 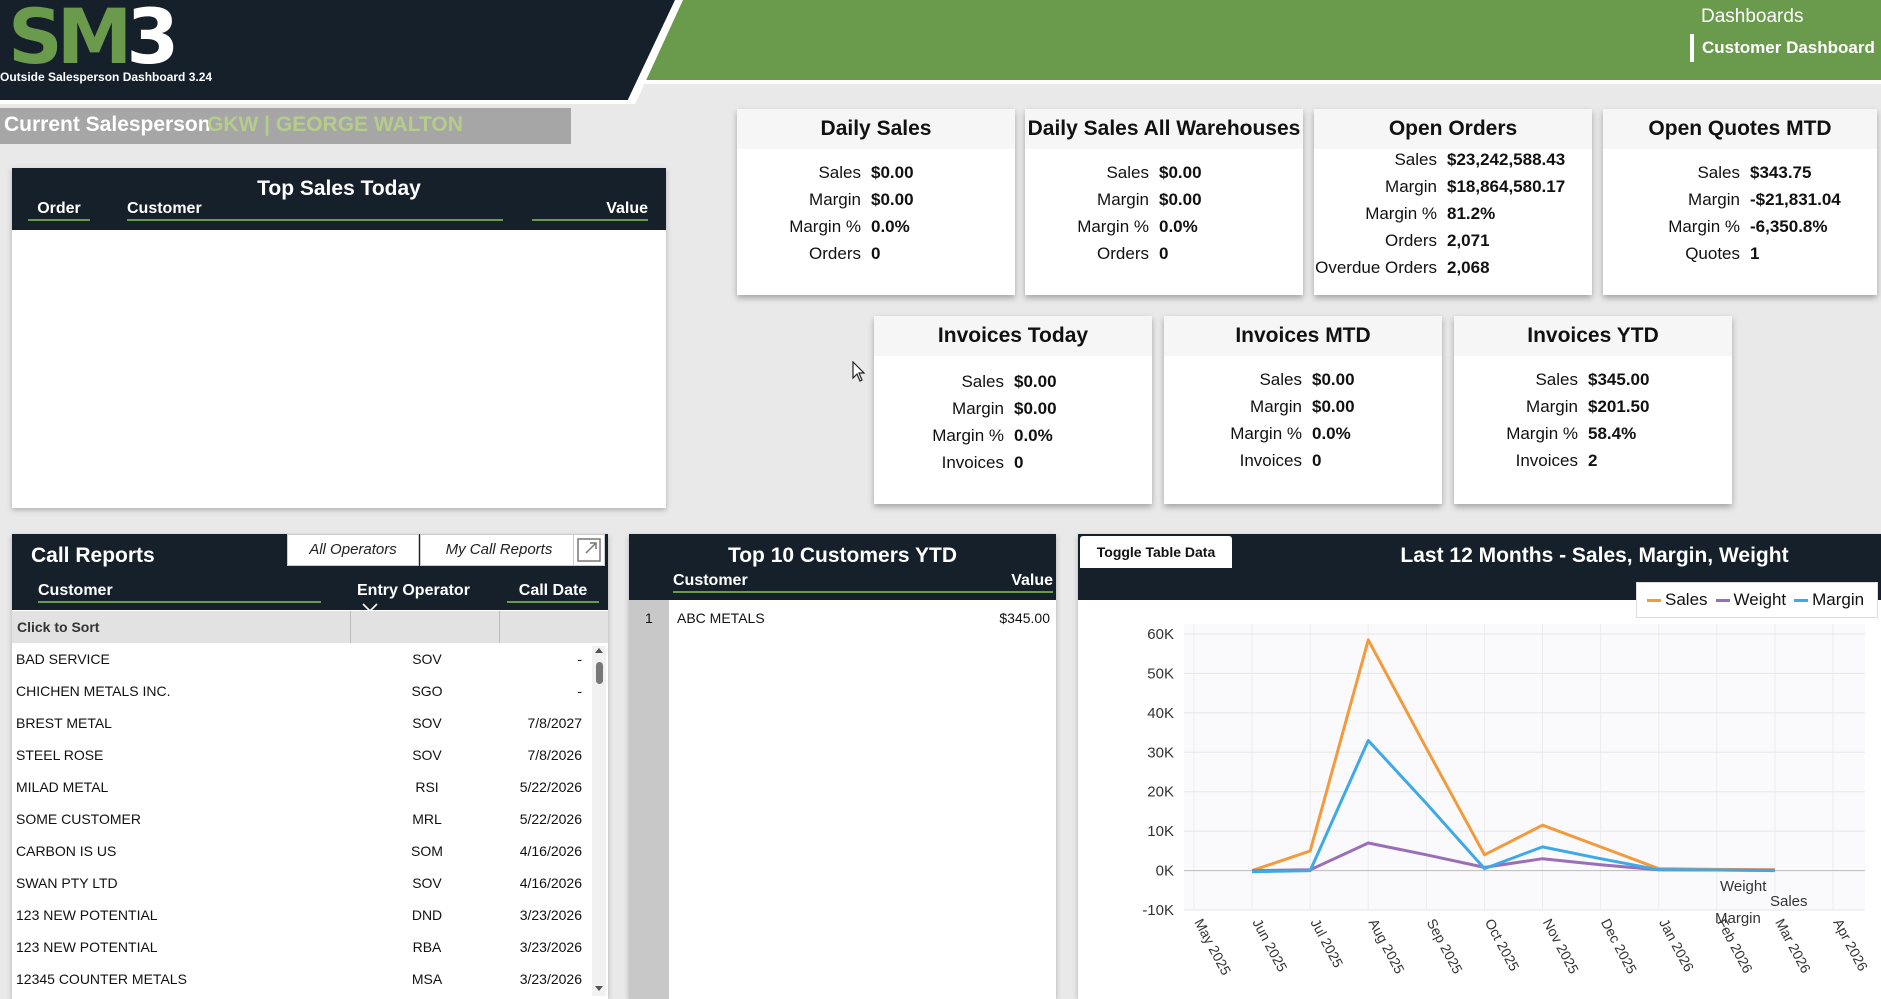 I want to click on my-call-reports-button: My Call Reports, so click(x=499, y=550).